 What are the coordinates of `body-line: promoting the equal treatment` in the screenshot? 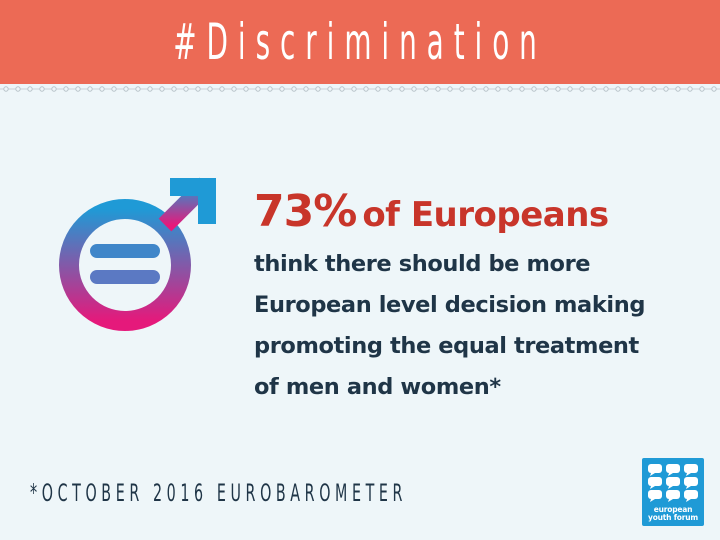 It's located at (446, 346).